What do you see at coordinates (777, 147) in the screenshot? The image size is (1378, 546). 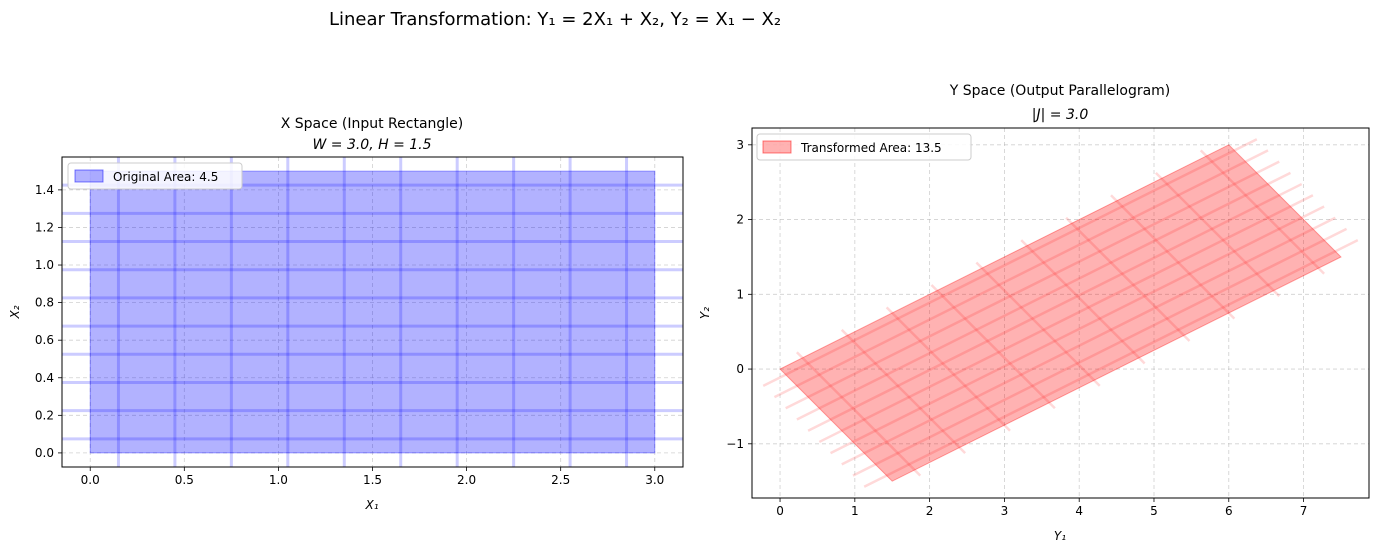 I see `right-legend-swatch` at bounding box center [777, 147].